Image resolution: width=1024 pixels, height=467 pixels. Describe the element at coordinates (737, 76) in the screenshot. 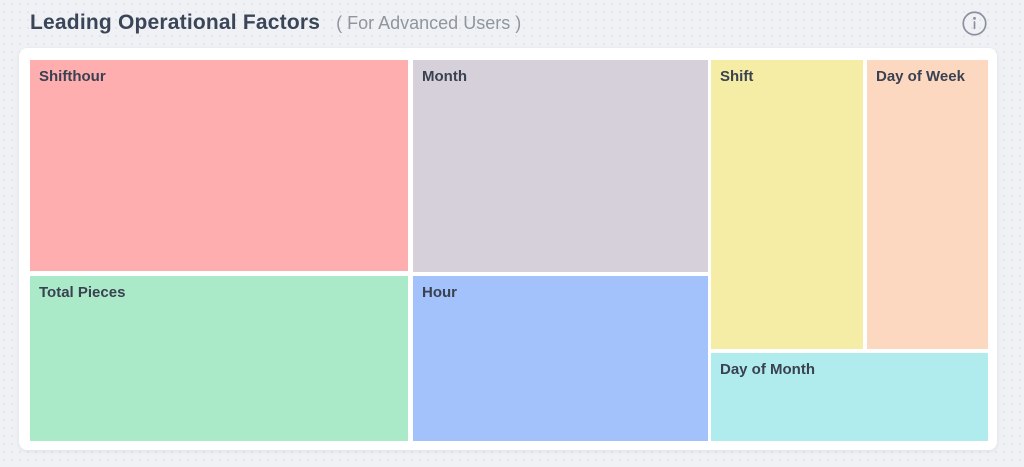

I see `tile-label: Shift` at that location.